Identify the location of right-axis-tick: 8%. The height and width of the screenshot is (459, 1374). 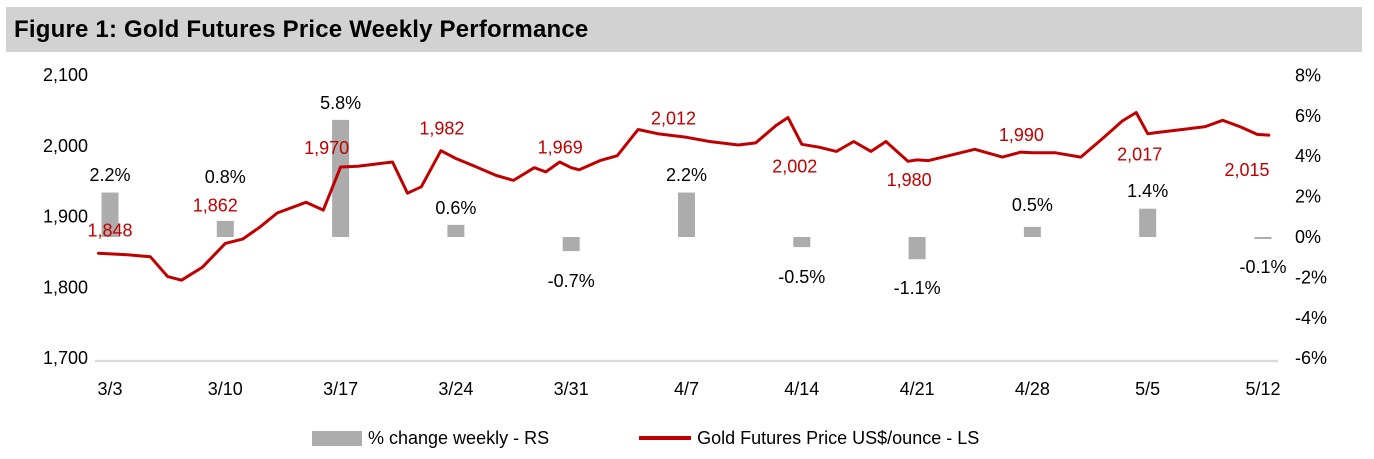
(1308, 75).